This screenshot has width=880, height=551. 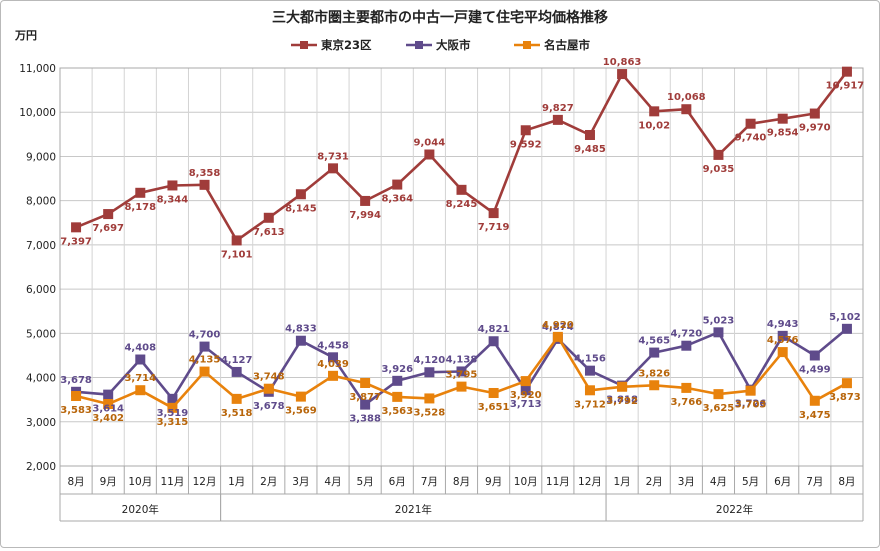 What do you see at coordinates (815, 128) in the screenshot?
I see `series-0-data-label: 9,970` at bounding box center [815, 128].